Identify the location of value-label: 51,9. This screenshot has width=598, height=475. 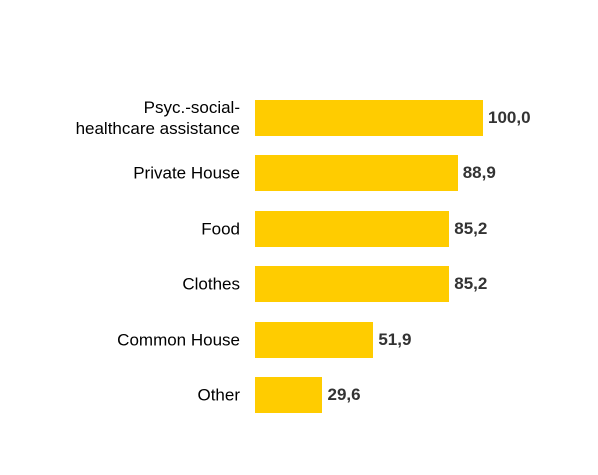
(395, 339).